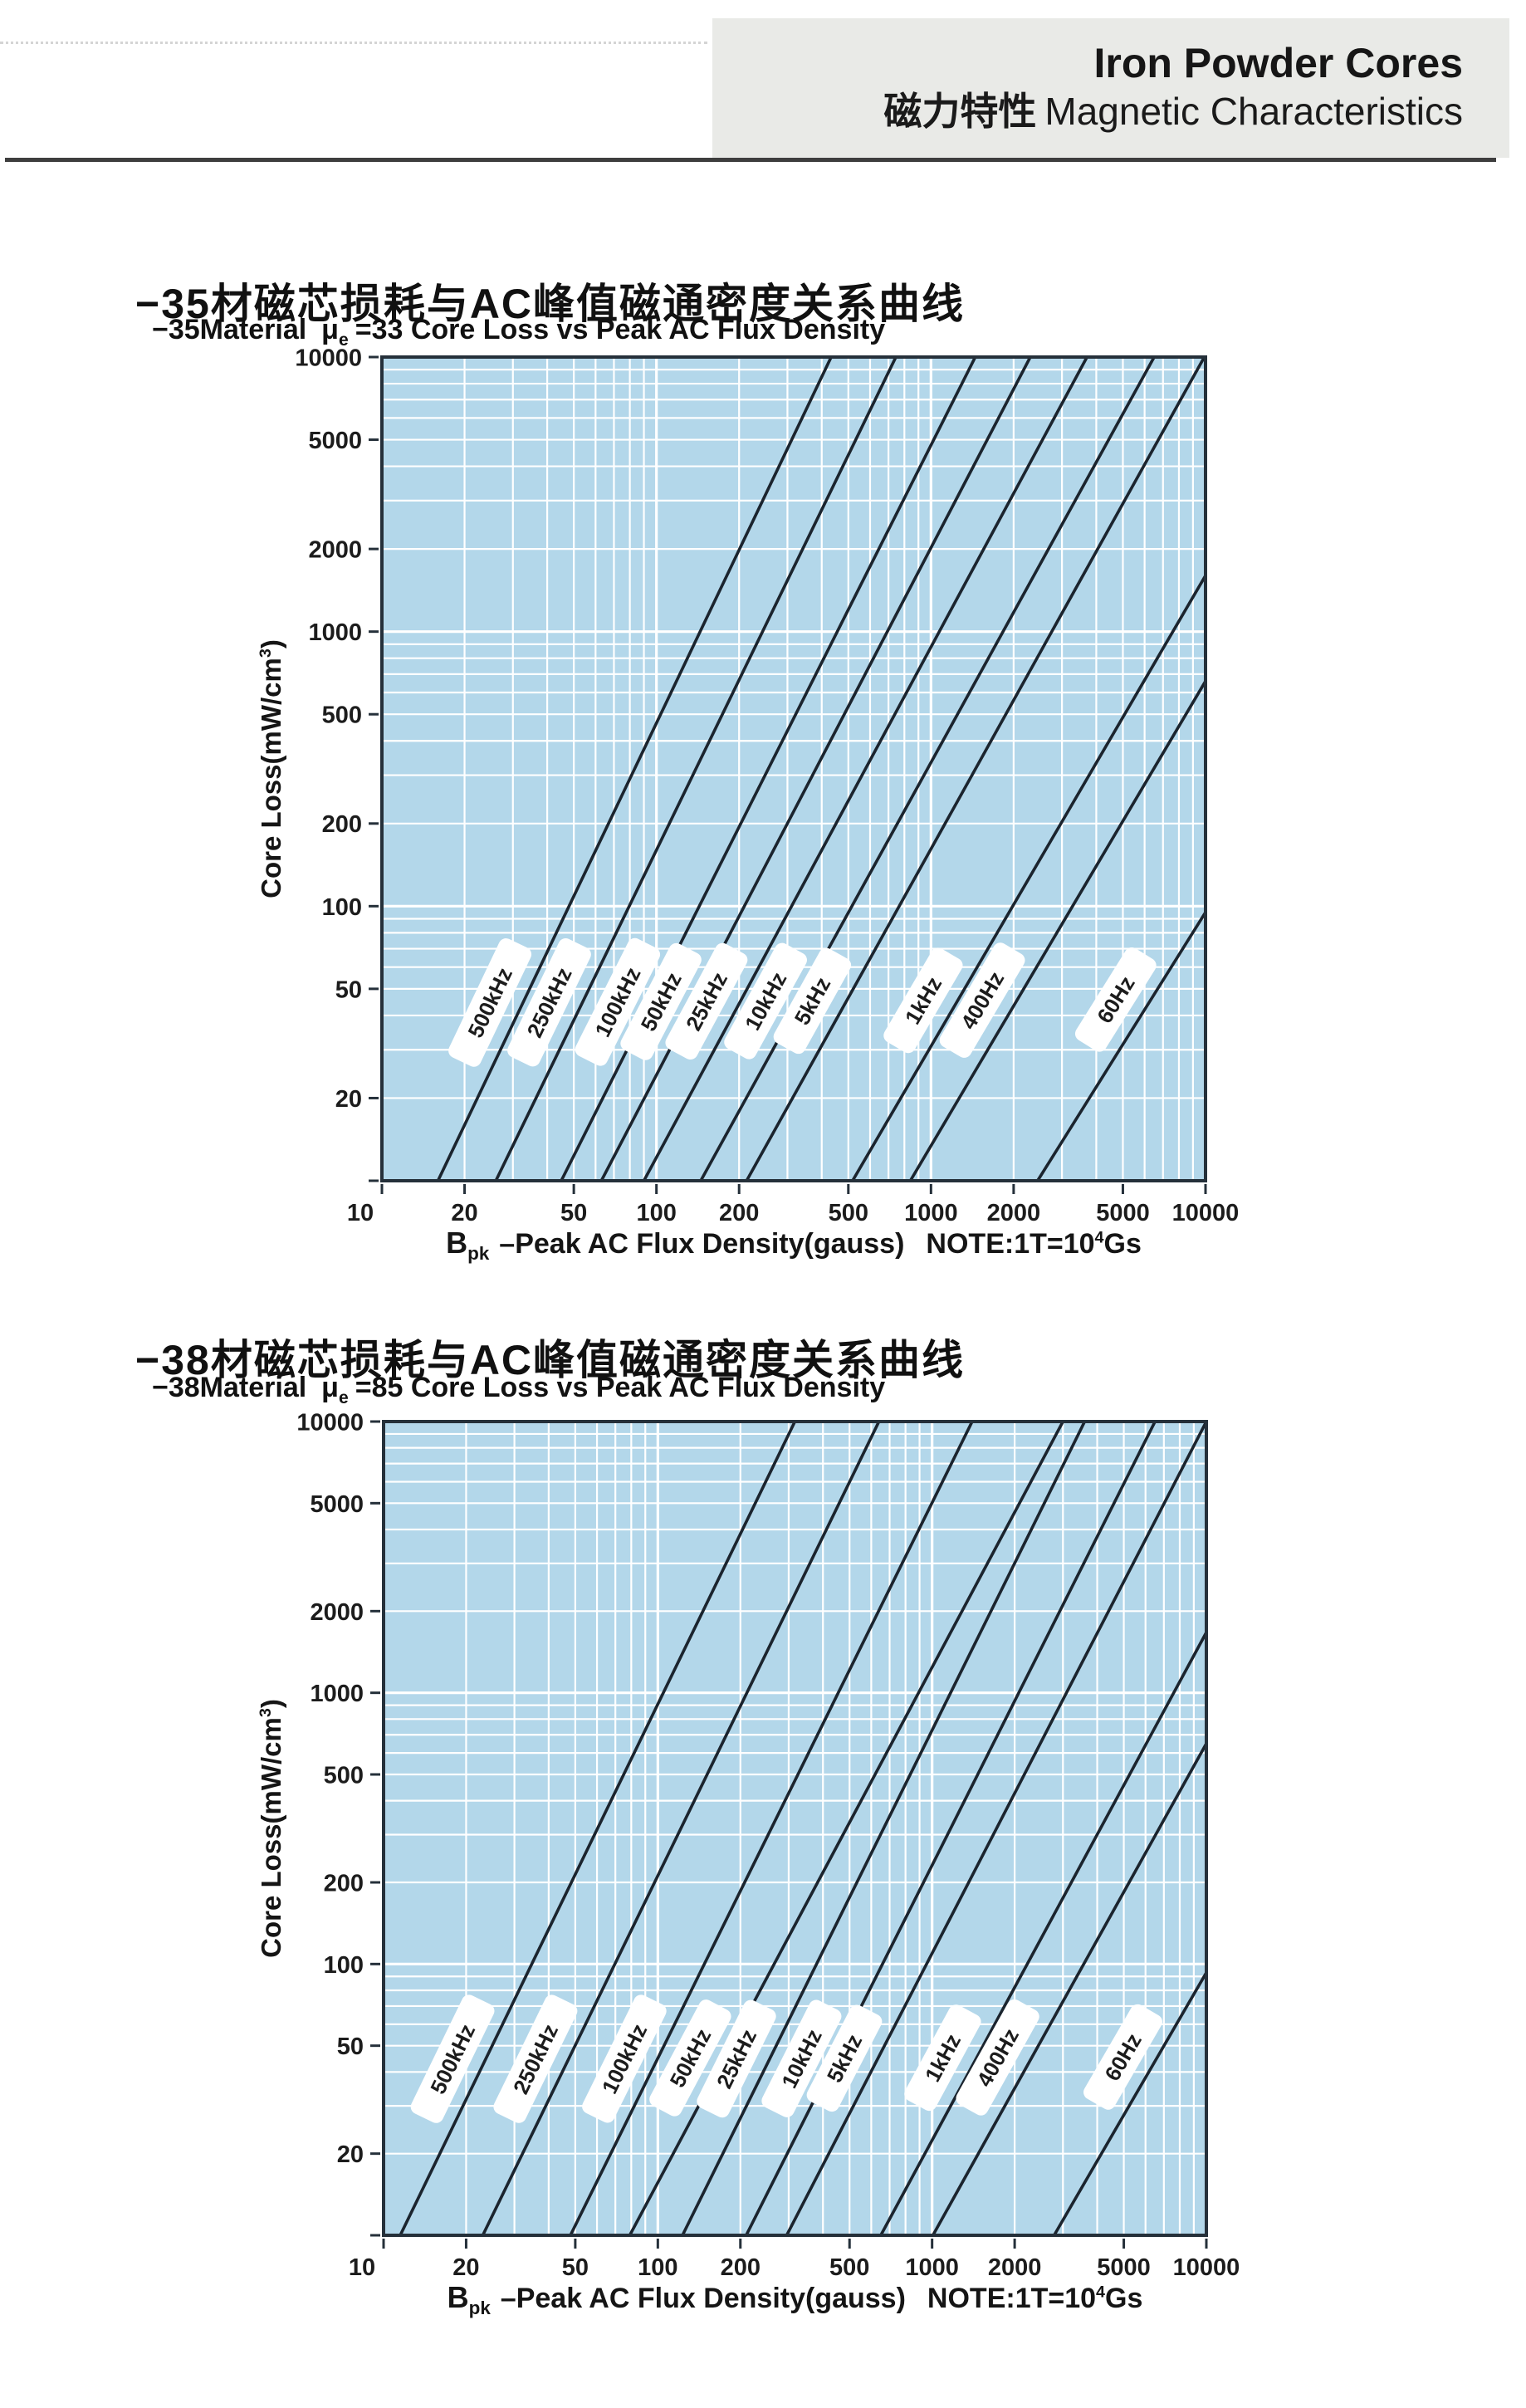  I want to click on chart2-y-axis-title: Core Loss(mW/cm3), so click(271, 1828).